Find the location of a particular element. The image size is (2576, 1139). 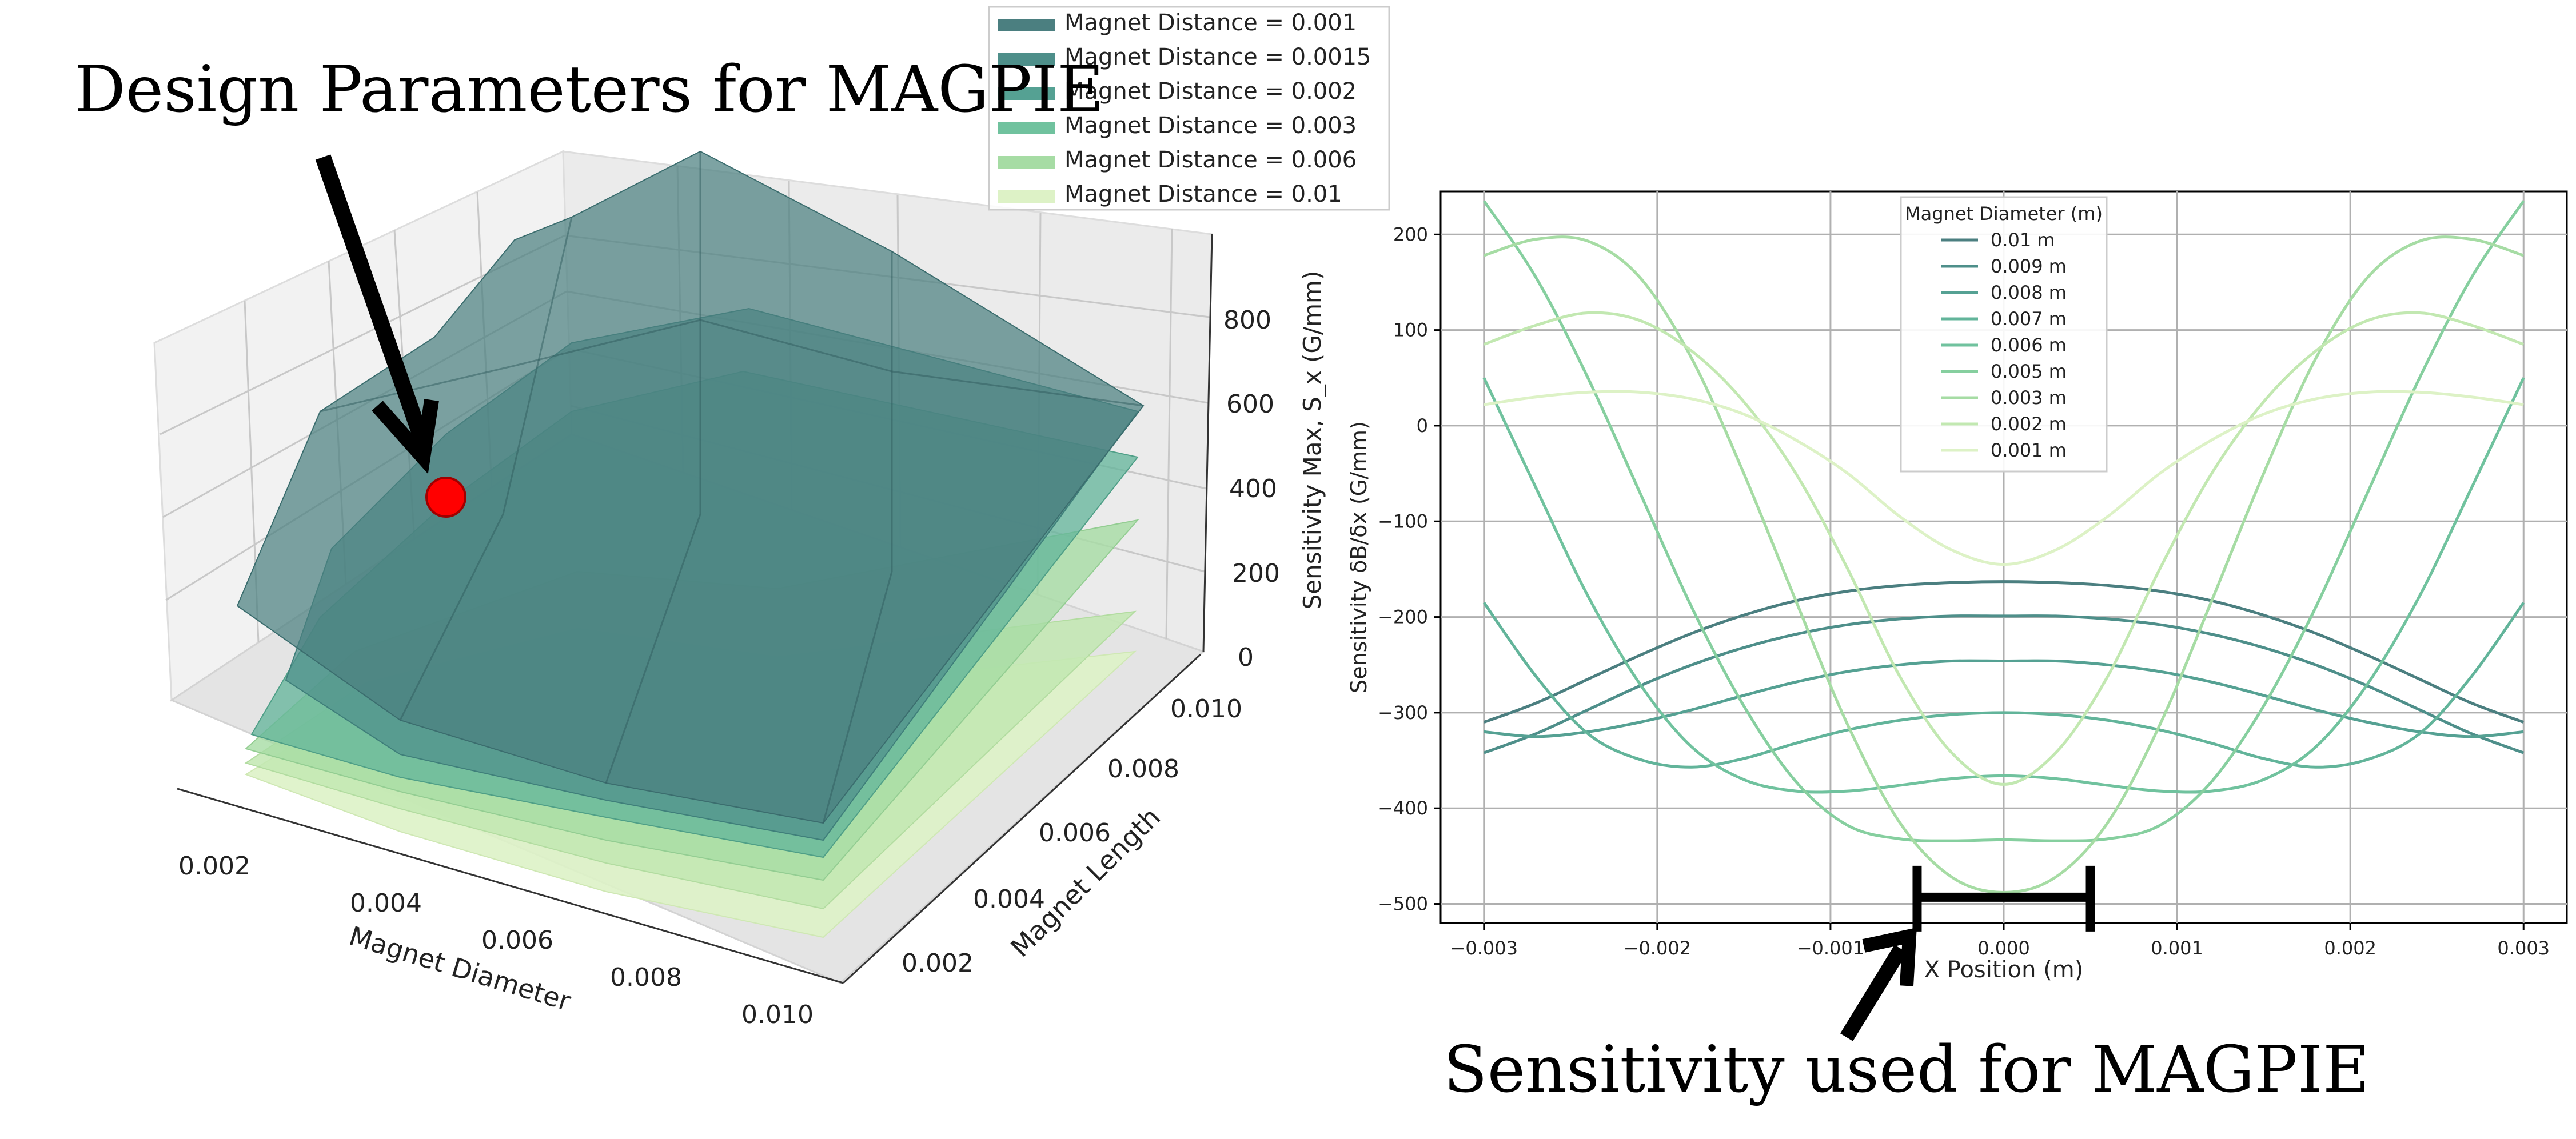

x-tick-label: −0.001 is located at coordinates (1830, 948).